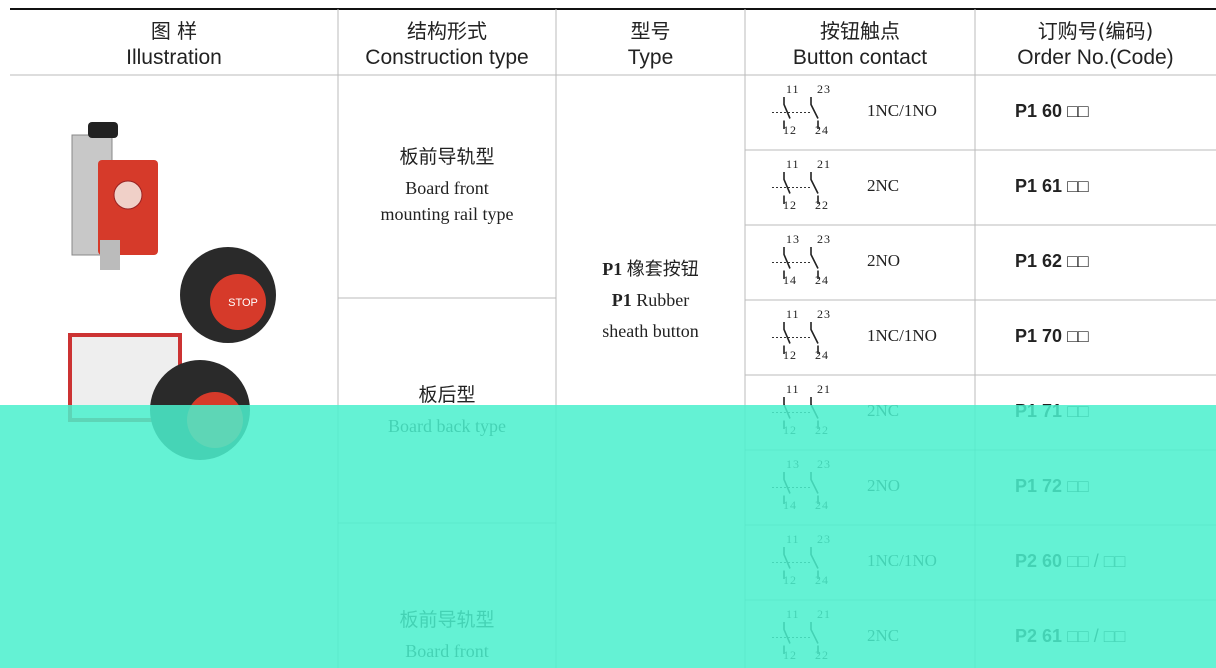 The image size is (1216, 668). Describe the element at coordinates (174, 57) in the screenshot. I see `header-en: Illustration` at that location.